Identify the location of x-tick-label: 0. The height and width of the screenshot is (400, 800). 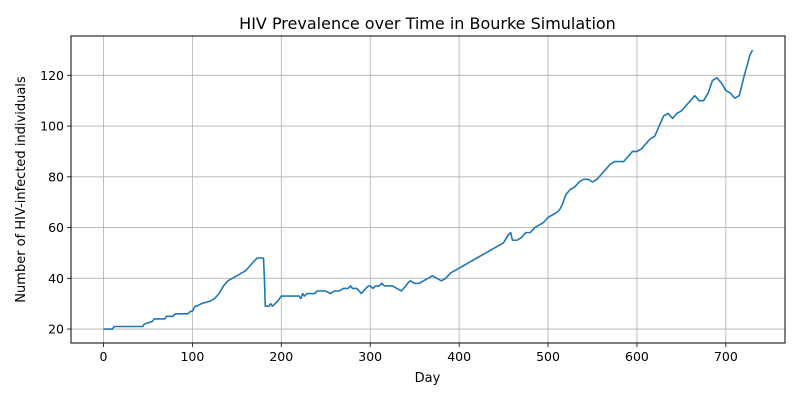
(103, 356).